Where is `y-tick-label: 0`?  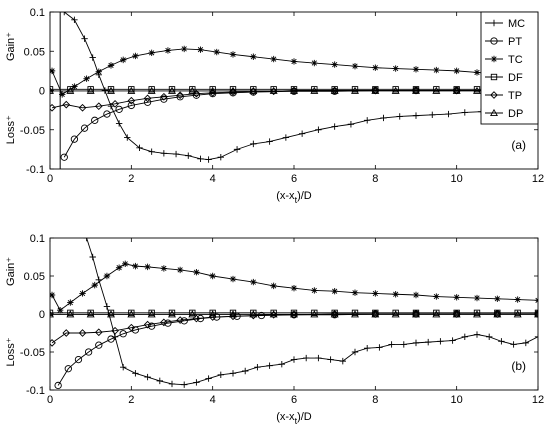 y-tick-label: 0 is located at coordinates (42, 315).